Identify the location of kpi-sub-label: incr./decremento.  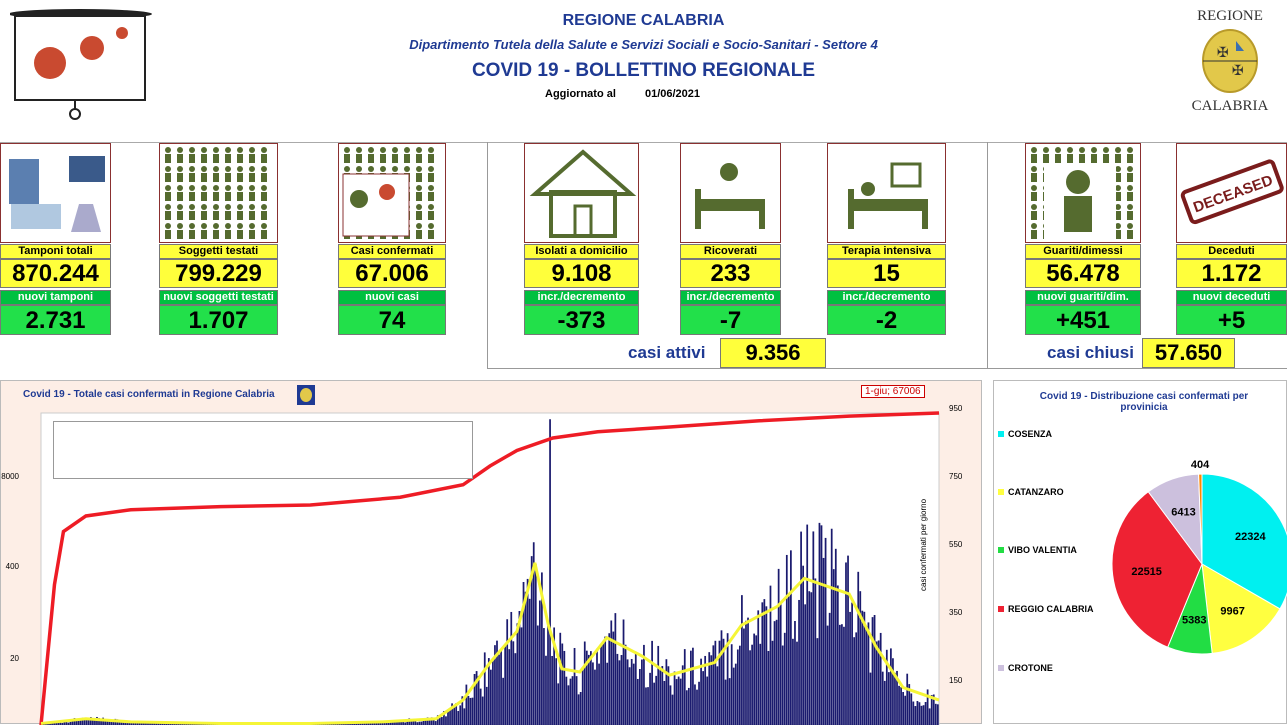
(581, 297).